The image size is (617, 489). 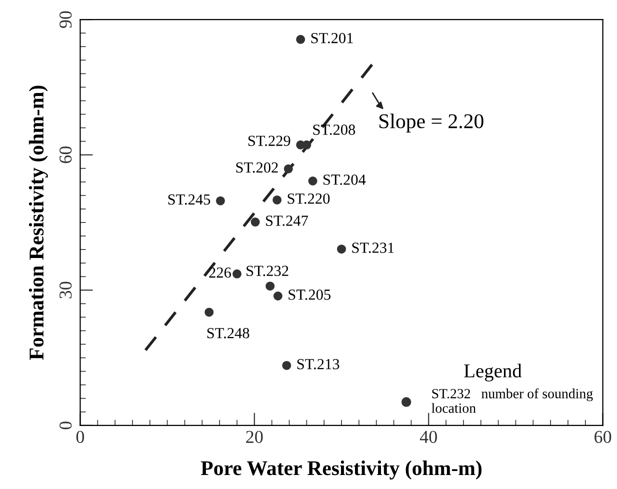 I want to click on x-tick-label: 40, so click(x=428, y=436).